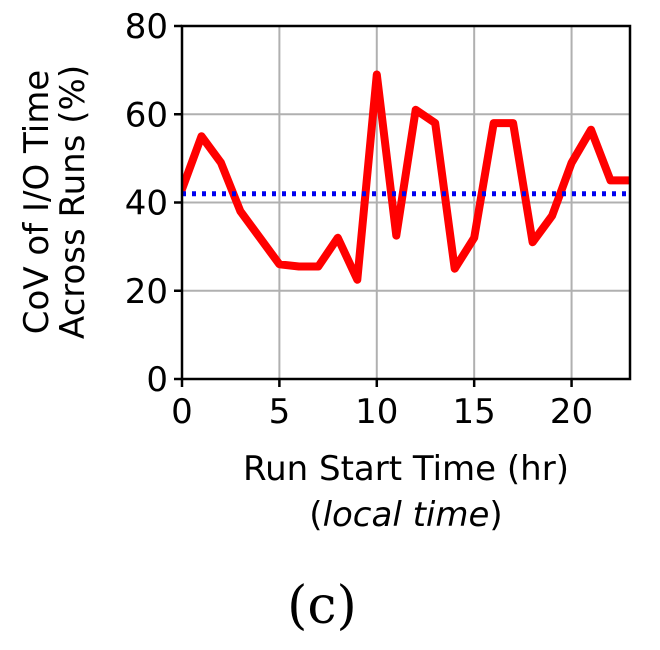 The height and width of the screenshot is (650, 660). I want to click on x-tick-label: 10, so click(376, 412).